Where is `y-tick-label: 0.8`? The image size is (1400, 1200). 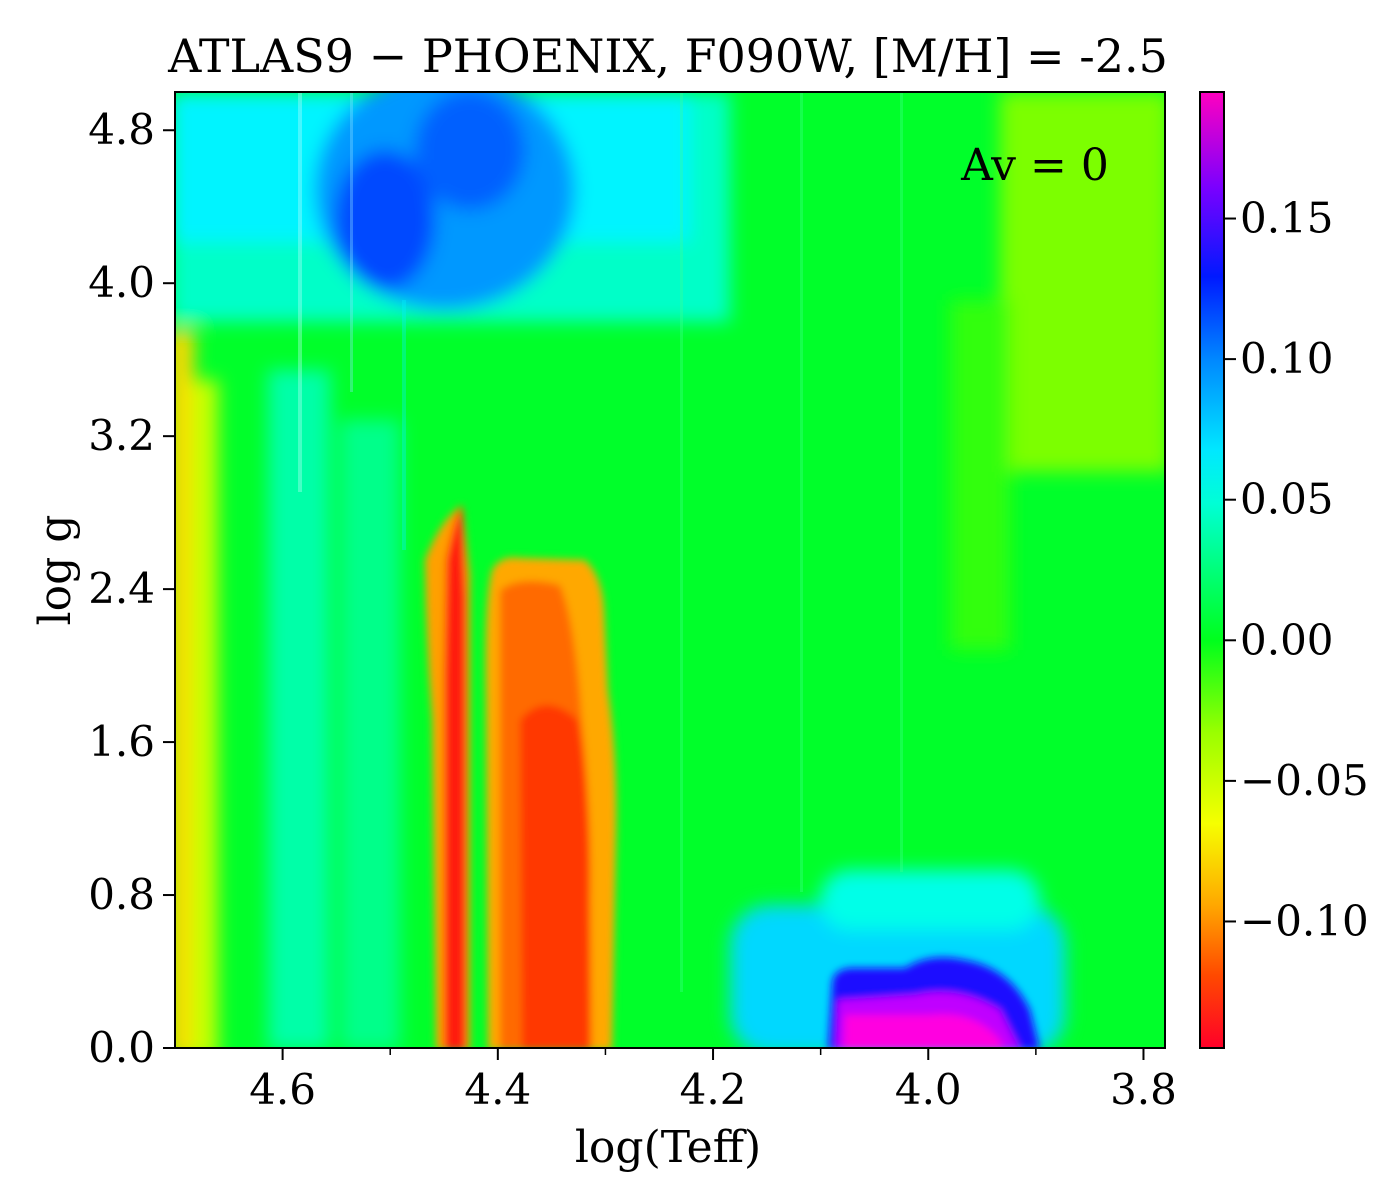
y-tick-label: 0.8 is located at coordinates (121, 894).